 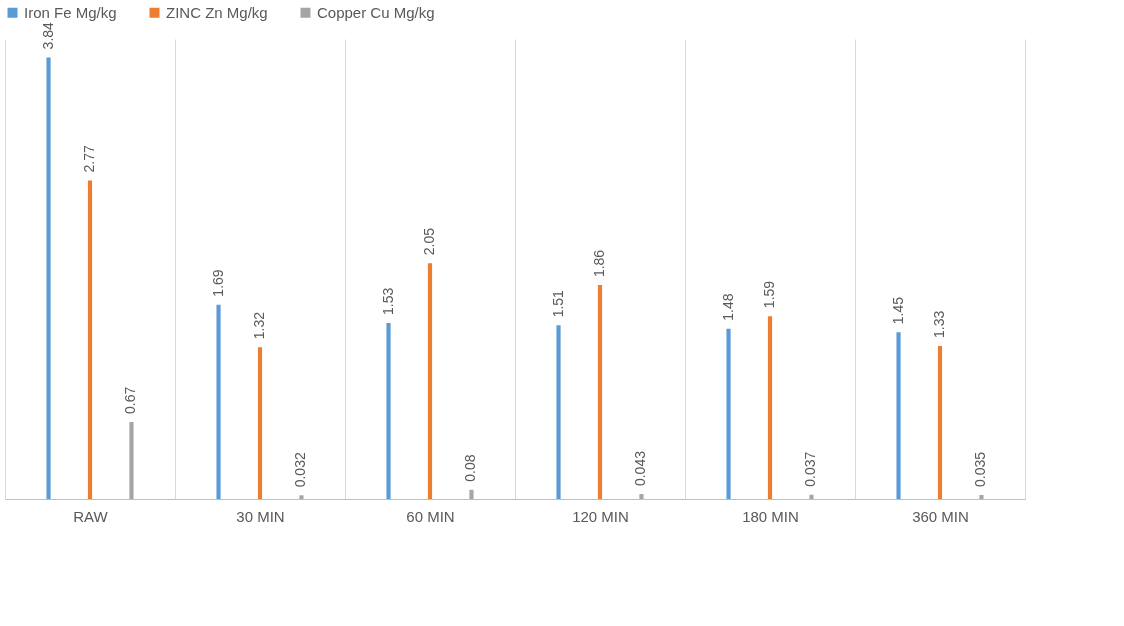 I want to click on data-label: 1.48, so click(x=727, y=307).